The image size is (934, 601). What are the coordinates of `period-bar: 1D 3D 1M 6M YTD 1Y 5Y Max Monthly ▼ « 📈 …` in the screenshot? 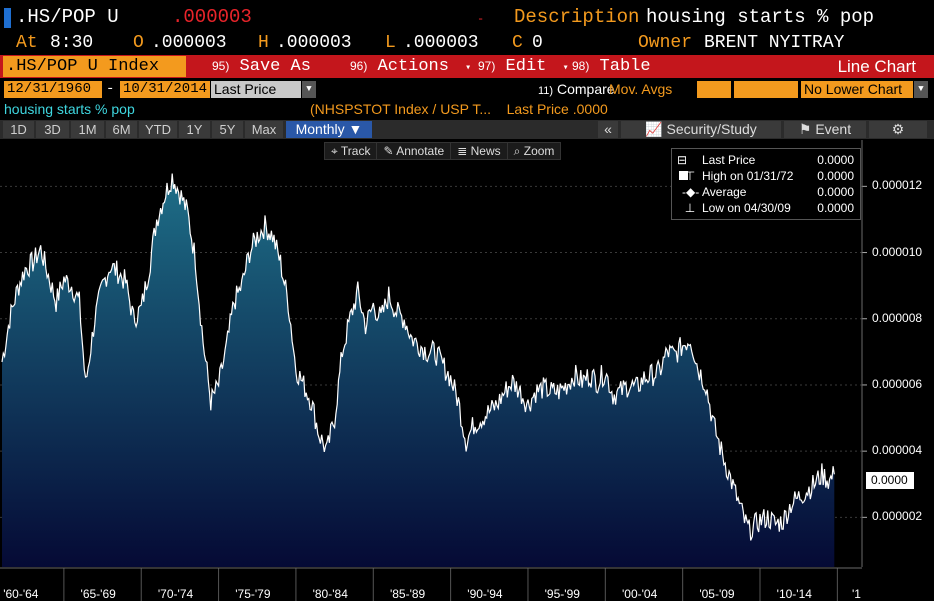 It's located at (467, 129).